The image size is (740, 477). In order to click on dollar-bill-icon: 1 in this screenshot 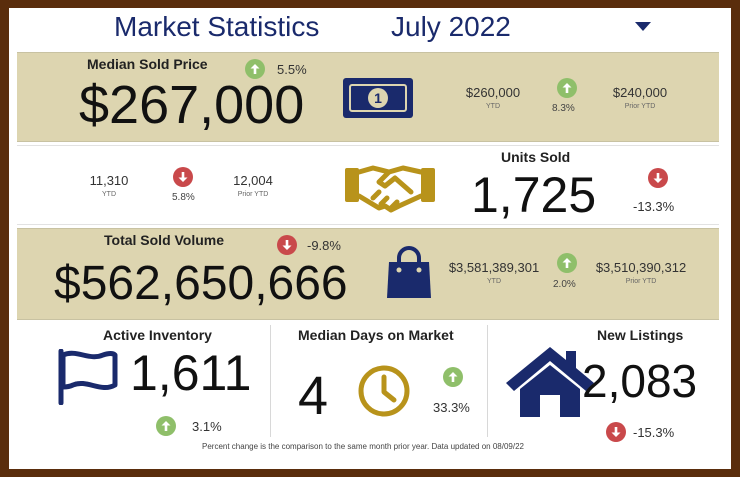, I will do `click(378, 100)`.